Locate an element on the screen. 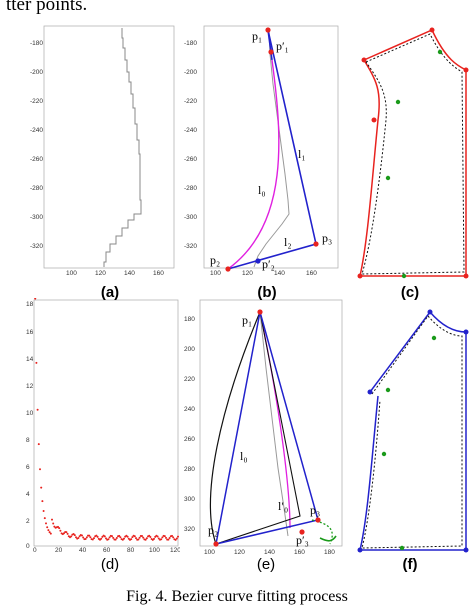 Image resolution: width=474 pixels, height=608 pixels. black-dotted-outline is located at coordinates (412, 432).